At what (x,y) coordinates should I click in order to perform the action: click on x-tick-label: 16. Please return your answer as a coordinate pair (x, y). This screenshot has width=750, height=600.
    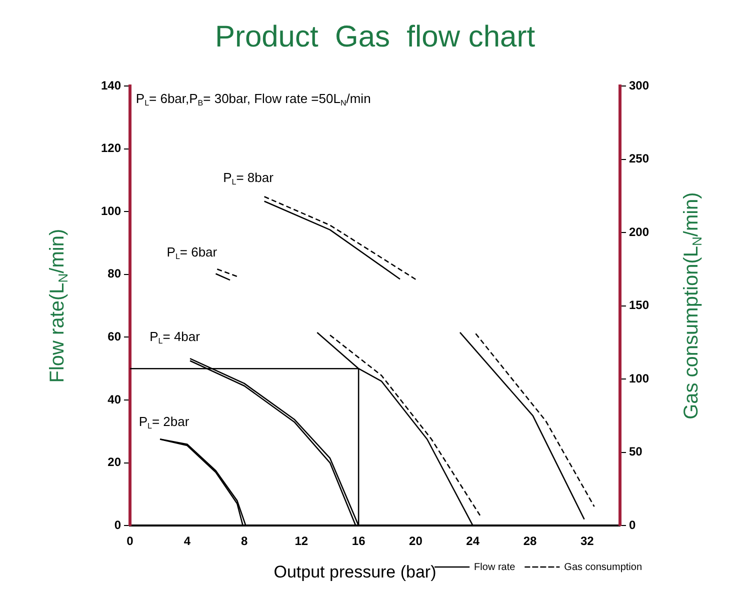
    Looking at the image, I should click on (359, 541).